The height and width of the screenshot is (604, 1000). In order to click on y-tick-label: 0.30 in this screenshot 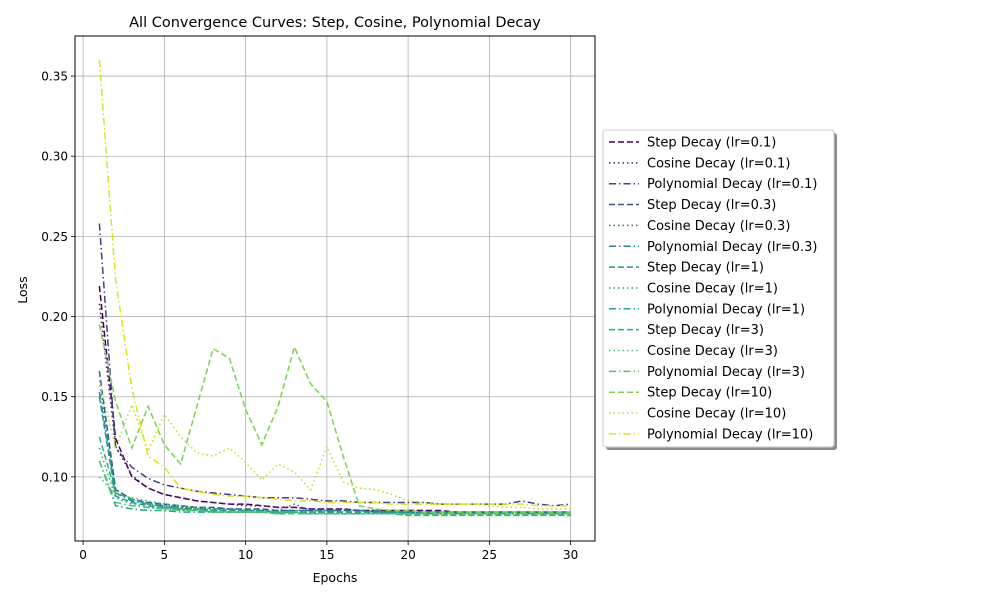, I will do `click(54, 157)`.